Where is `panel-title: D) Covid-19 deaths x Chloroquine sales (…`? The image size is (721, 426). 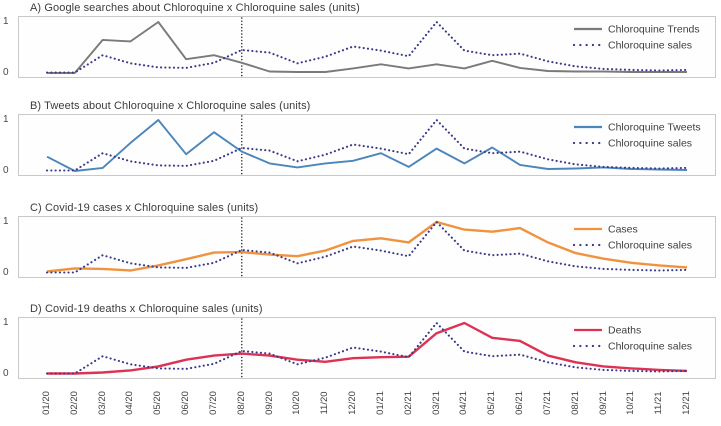
panel-title: D) Covid-19 deaths x Chloroquine sales (… is located at coordinates (146, 309).